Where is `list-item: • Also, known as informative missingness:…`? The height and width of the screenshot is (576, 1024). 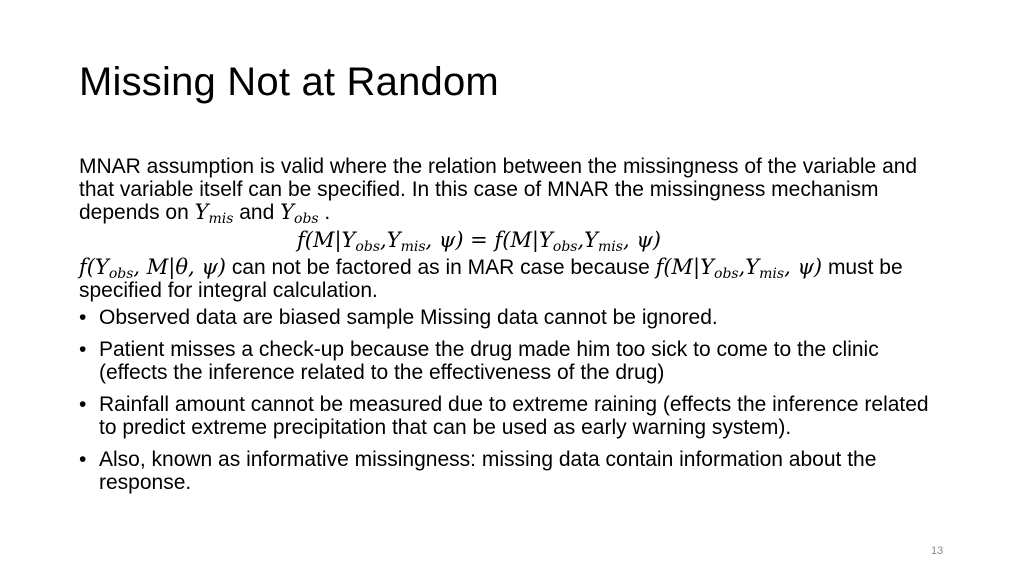 list-item: • Also, known as informative missingness:… is located at coordinates (478, 471).